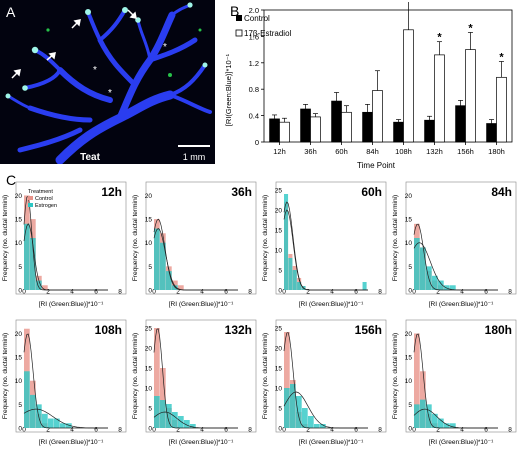  What do you see at coordinates (254, 89) in the screenshot?
I see `y-tick-label: 0.8` at bounding box center [254, 89].